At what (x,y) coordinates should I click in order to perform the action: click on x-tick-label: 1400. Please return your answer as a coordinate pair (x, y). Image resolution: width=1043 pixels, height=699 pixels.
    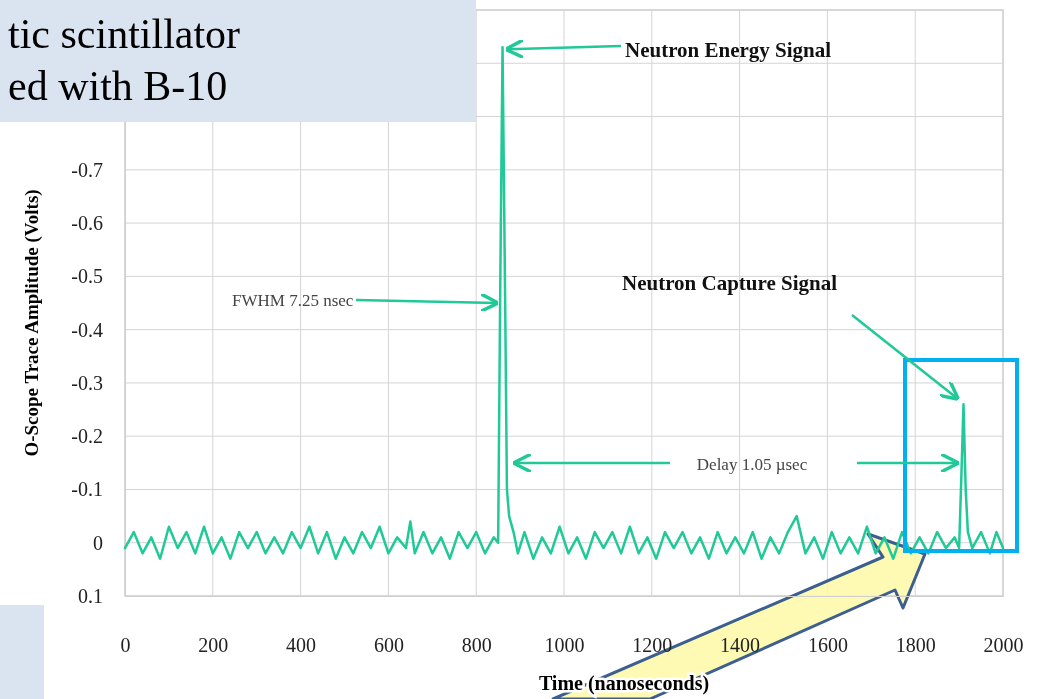
    Looking at the image, I should click on (740, 645).